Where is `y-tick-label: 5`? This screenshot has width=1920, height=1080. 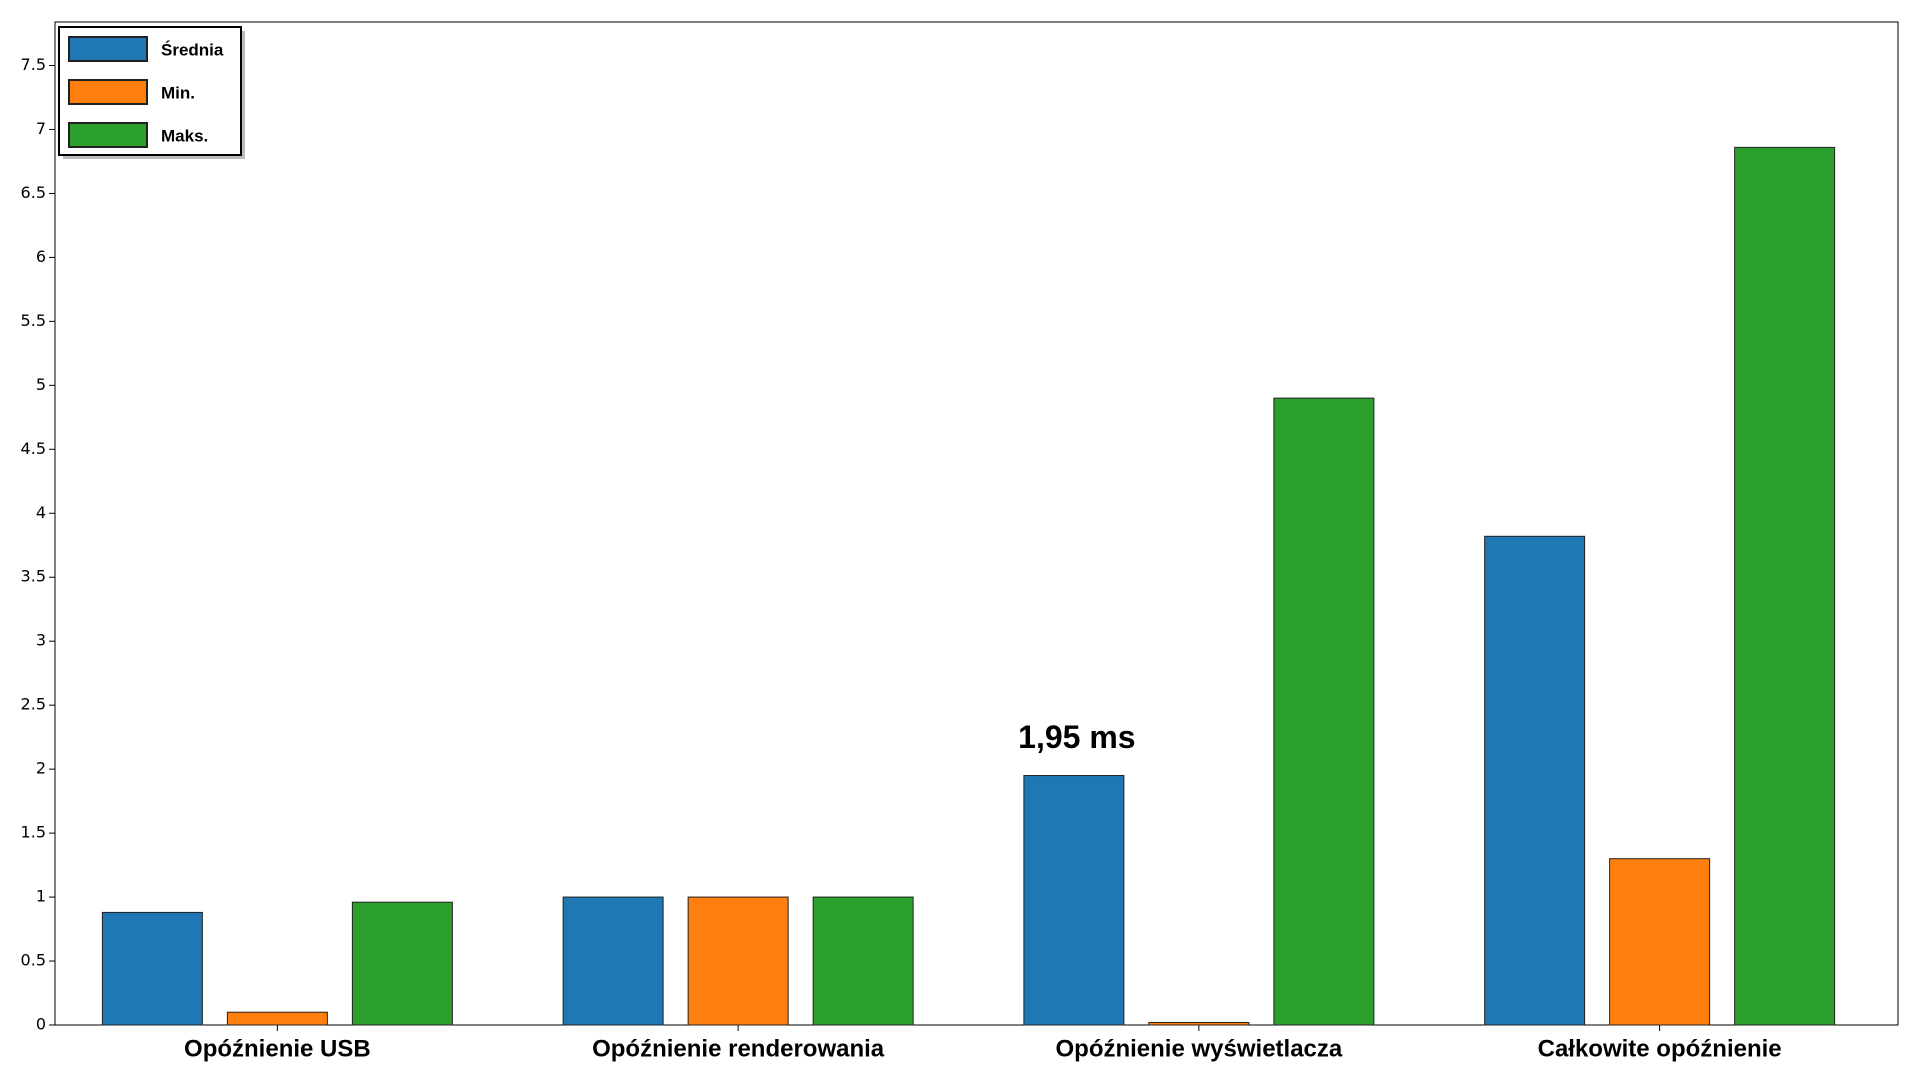
y-tick-label: 5 is located at coordinates (41, 384).